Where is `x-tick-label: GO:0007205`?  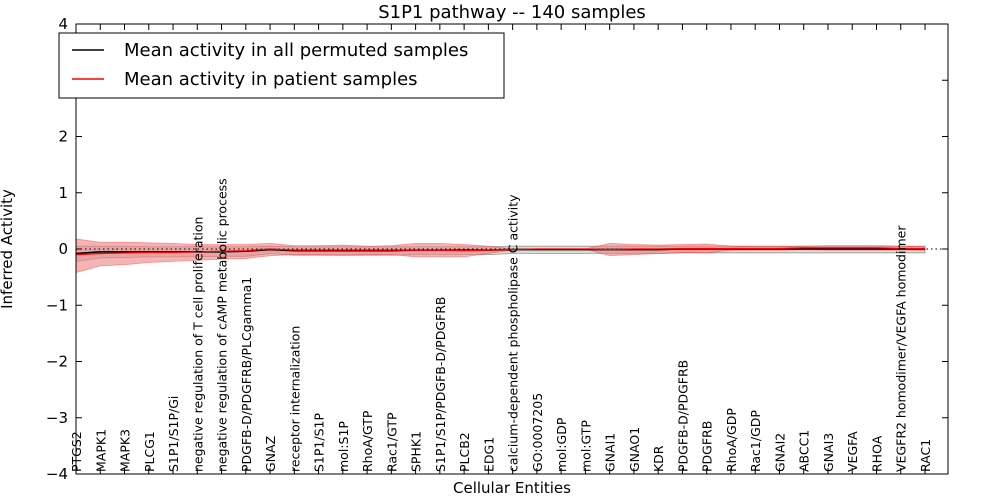
x-tick-label: GO:0007205 is located at coordinates (537, 432).